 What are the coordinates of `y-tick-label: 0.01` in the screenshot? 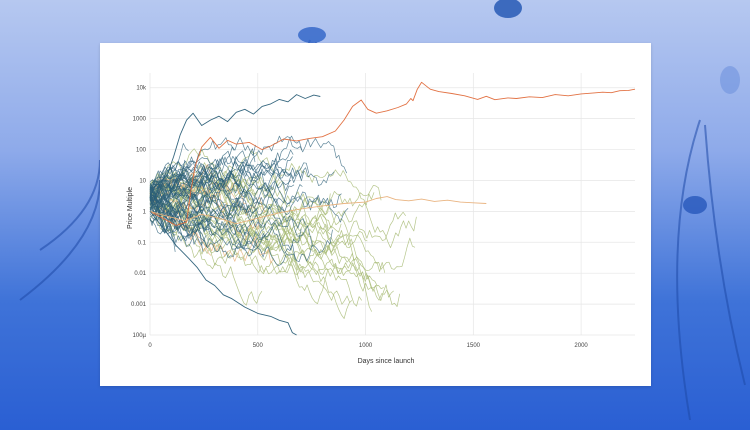 It's located at (140, 274).